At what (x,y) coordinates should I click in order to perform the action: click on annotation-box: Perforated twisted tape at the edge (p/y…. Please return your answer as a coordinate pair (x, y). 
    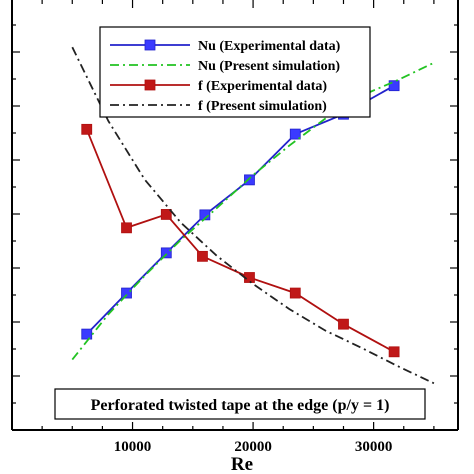
    Looking at the image, I should click on (240, 404).